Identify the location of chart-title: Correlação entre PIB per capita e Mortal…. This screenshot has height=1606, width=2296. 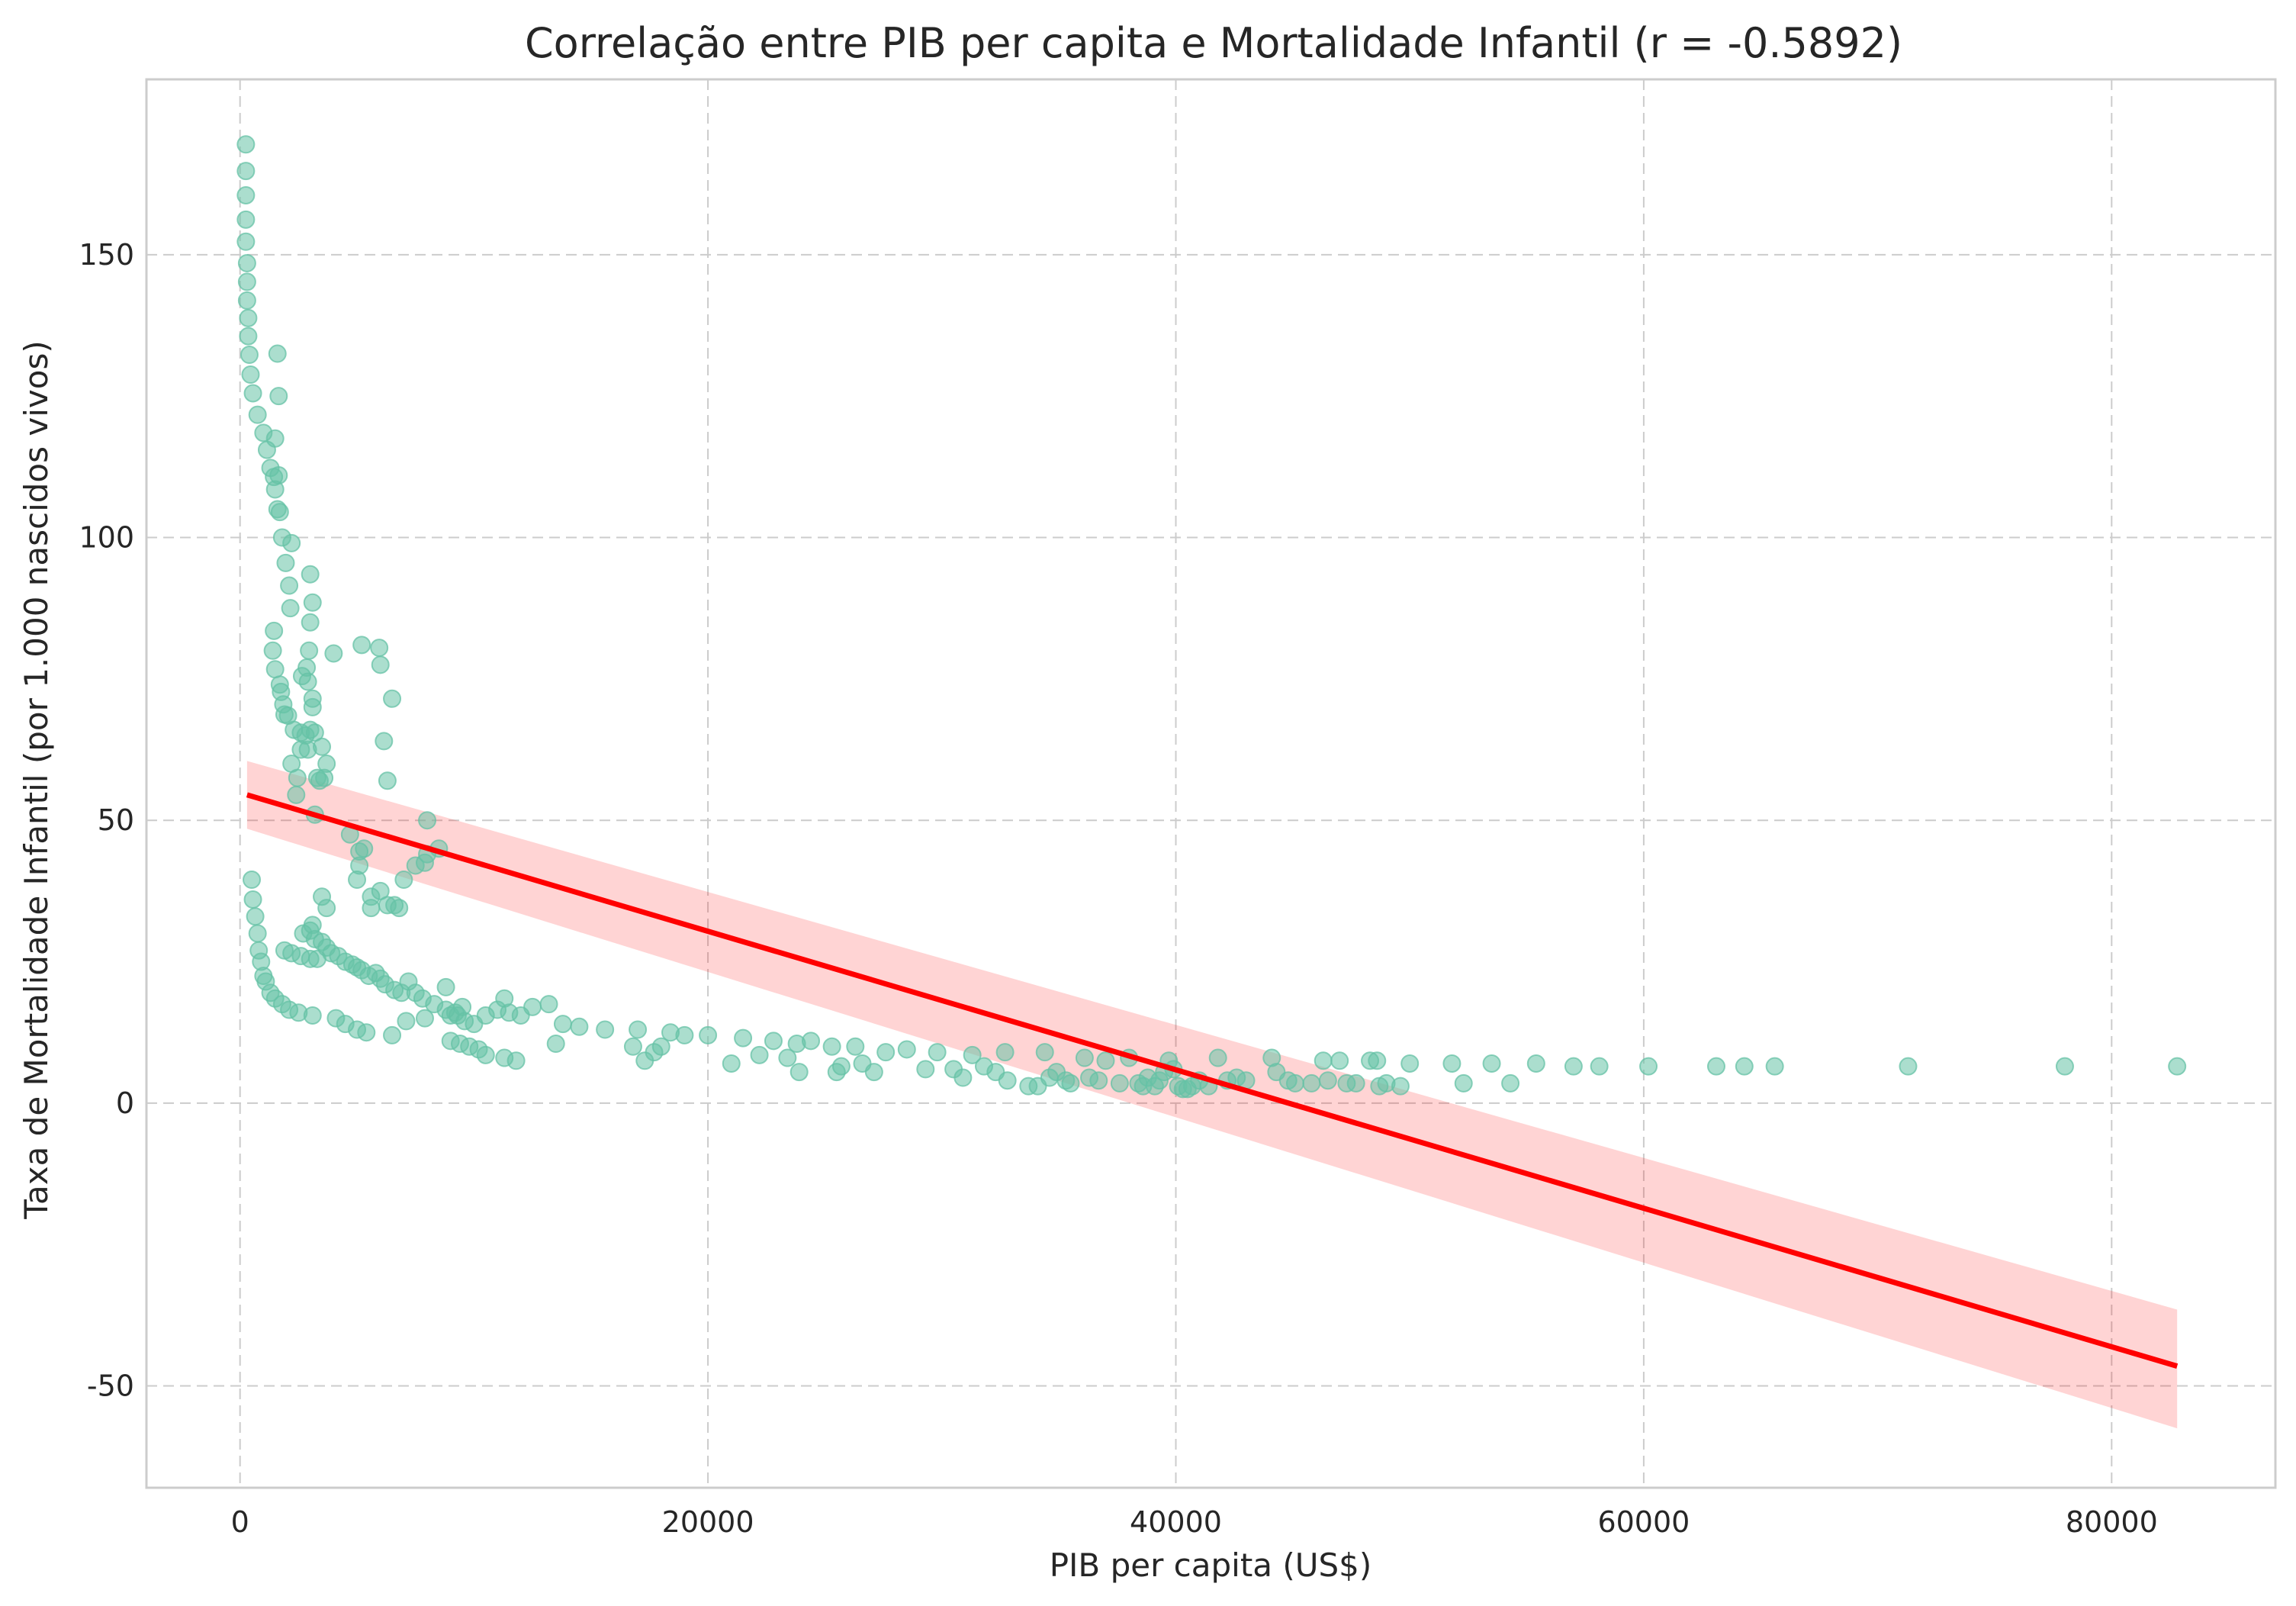
(1213, 43).